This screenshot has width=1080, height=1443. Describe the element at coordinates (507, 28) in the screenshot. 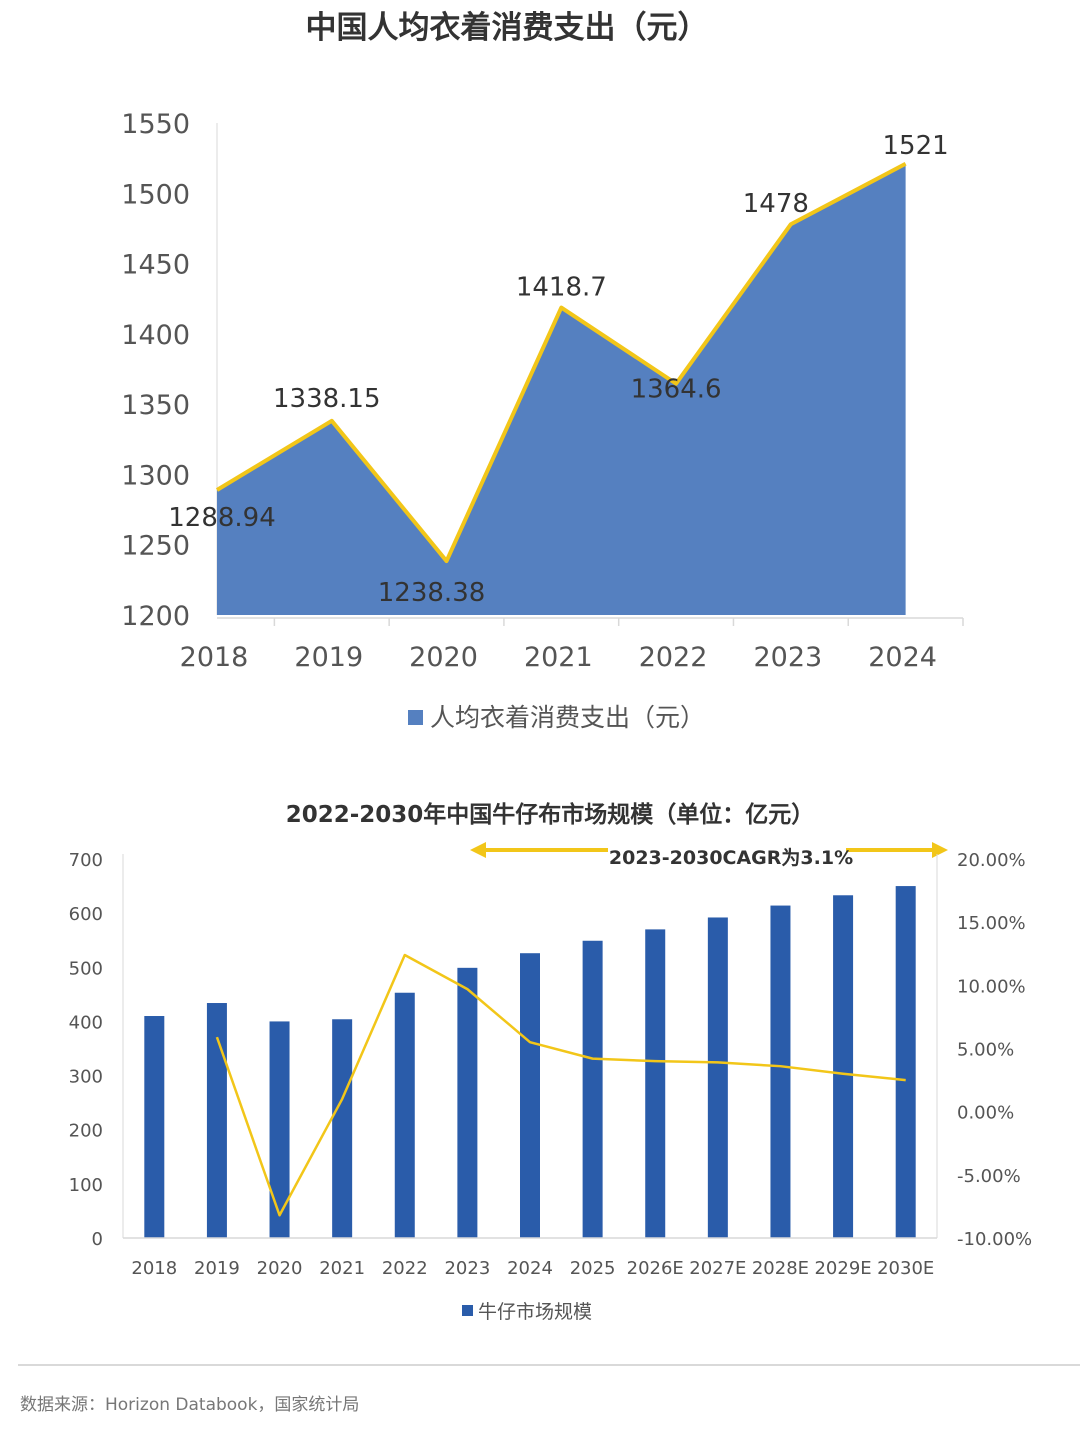

I see `chart1-title: 中国人均衣着消费支出（元）` at that location.